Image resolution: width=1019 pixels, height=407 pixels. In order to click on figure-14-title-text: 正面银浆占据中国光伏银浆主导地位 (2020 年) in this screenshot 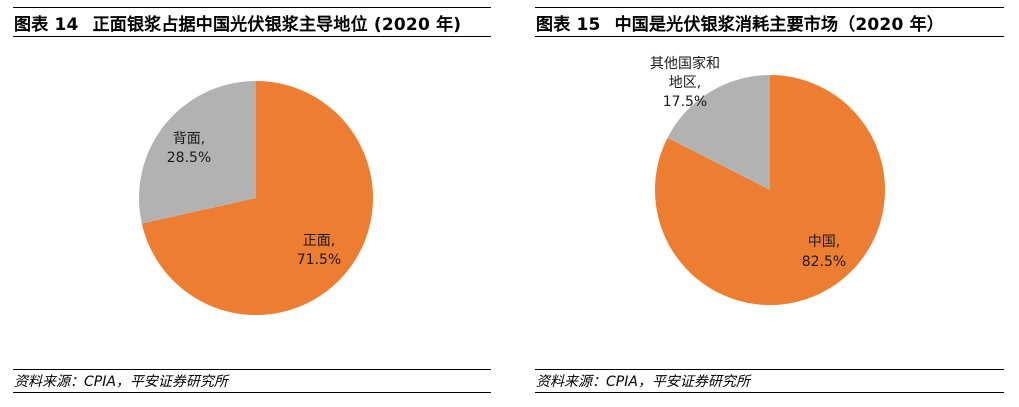, I will do `click(277, 24)`.